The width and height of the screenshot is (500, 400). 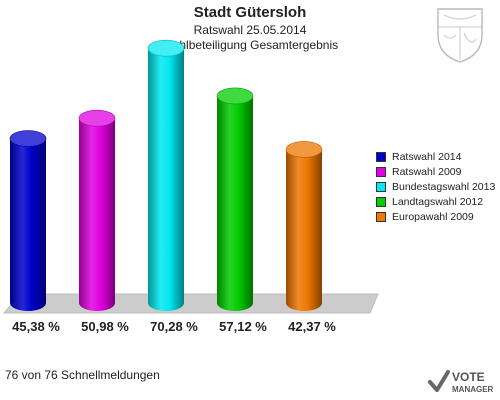 What do you see at coordinates (444, 187) in the screenshot?
I see `legend-label: Bundestagswahl 2013` at bounding box center [444, 187].